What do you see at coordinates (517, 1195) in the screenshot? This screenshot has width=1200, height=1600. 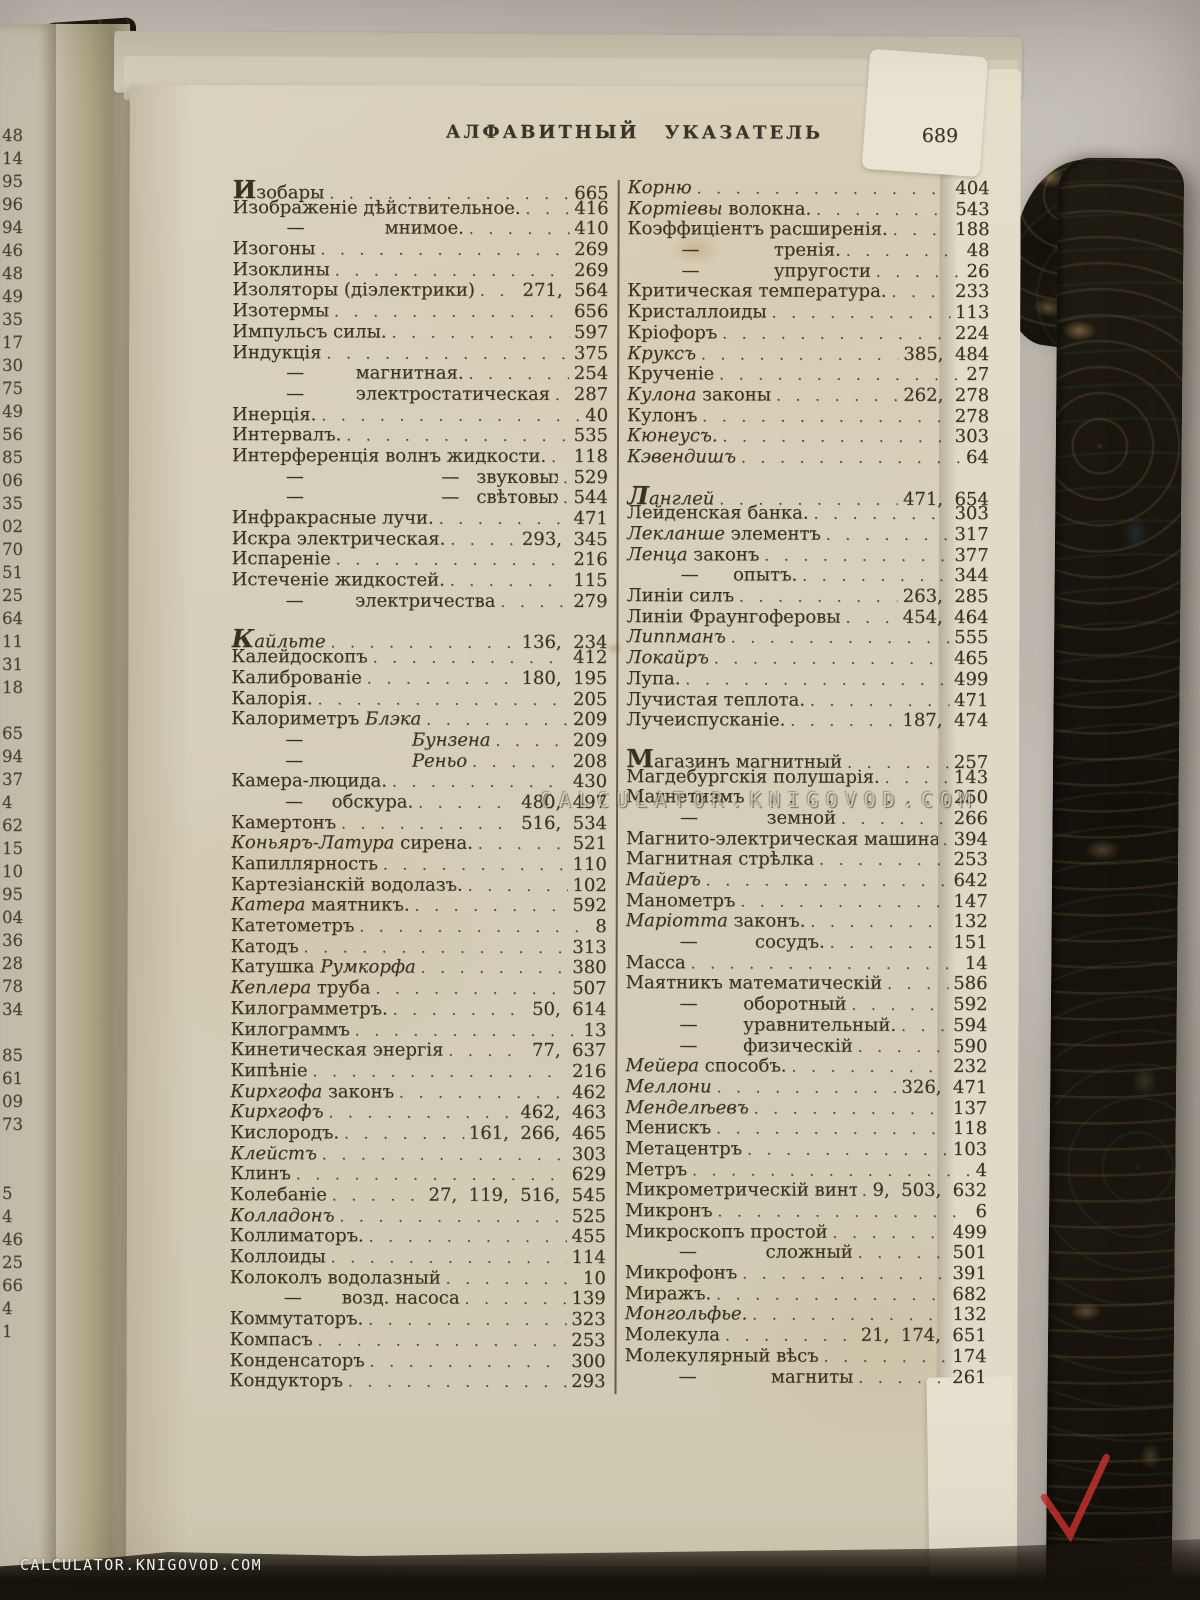 I see `entry-page-numbers: 27, 119, 516, 545` at bounding box center [517, 1195].